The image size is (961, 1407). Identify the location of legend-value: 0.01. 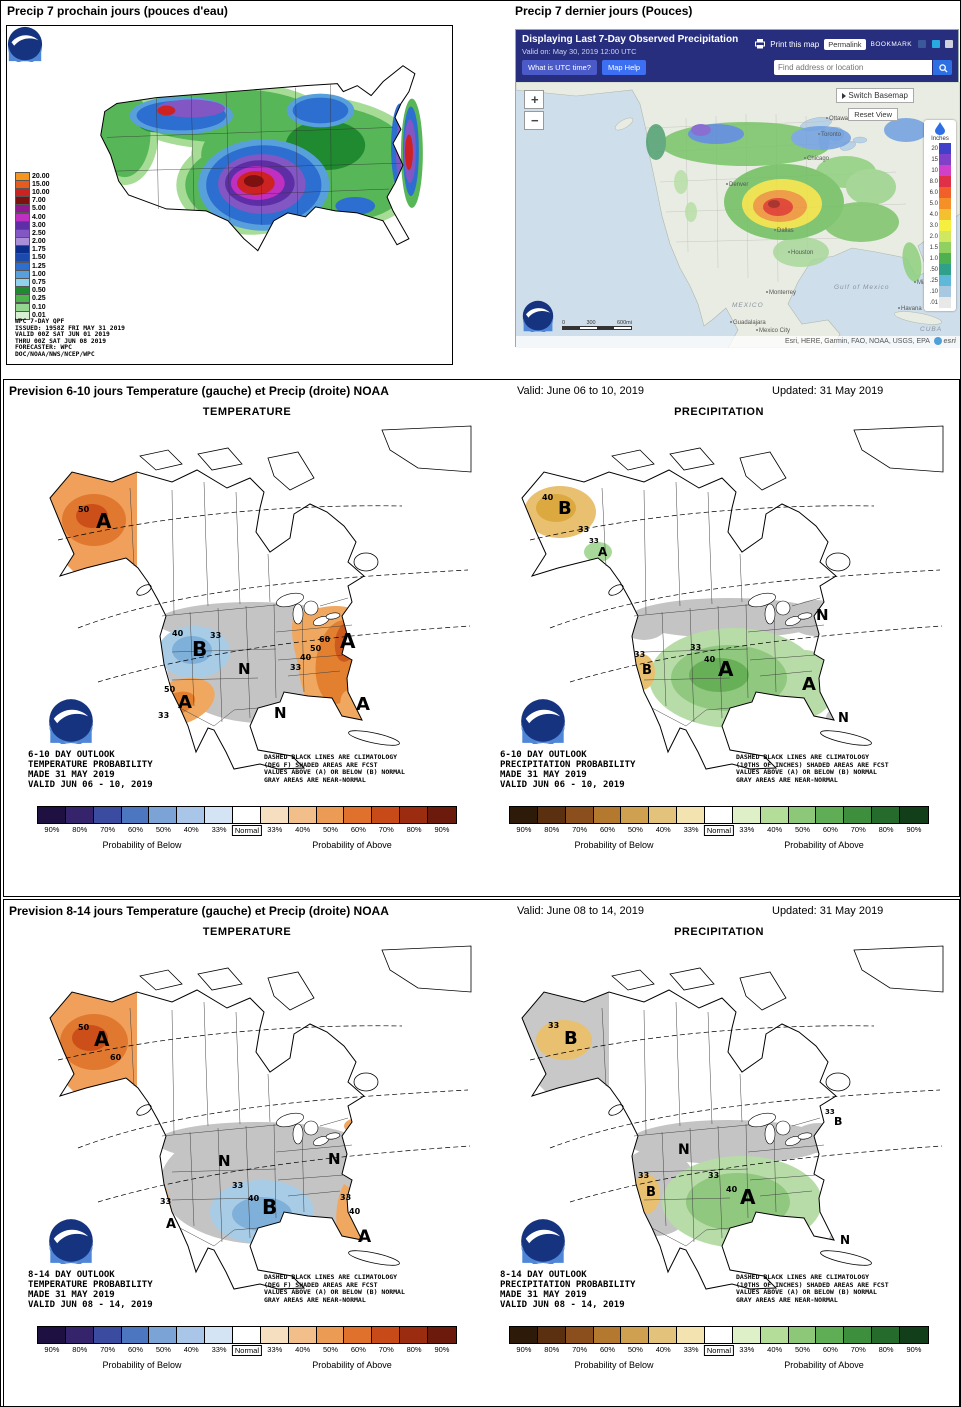
(39, 315).